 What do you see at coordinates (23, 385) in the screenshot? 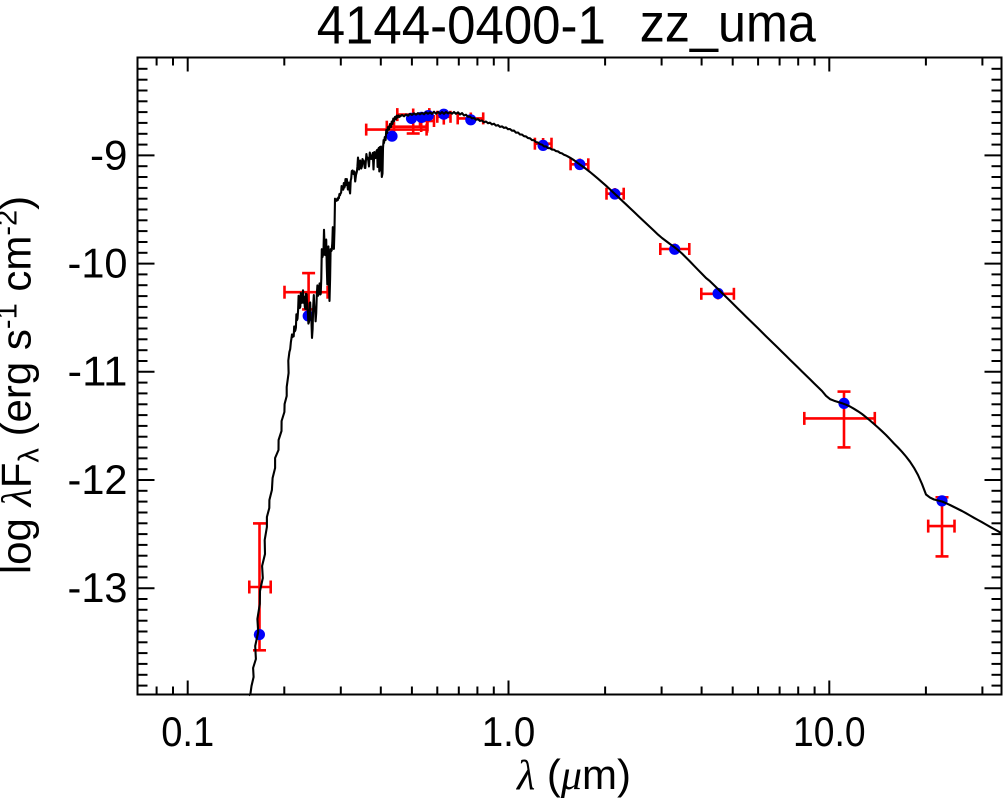
I see `svg-text: log λFλ (erg s-1 cm-2)` at bounding box center [23, 385].